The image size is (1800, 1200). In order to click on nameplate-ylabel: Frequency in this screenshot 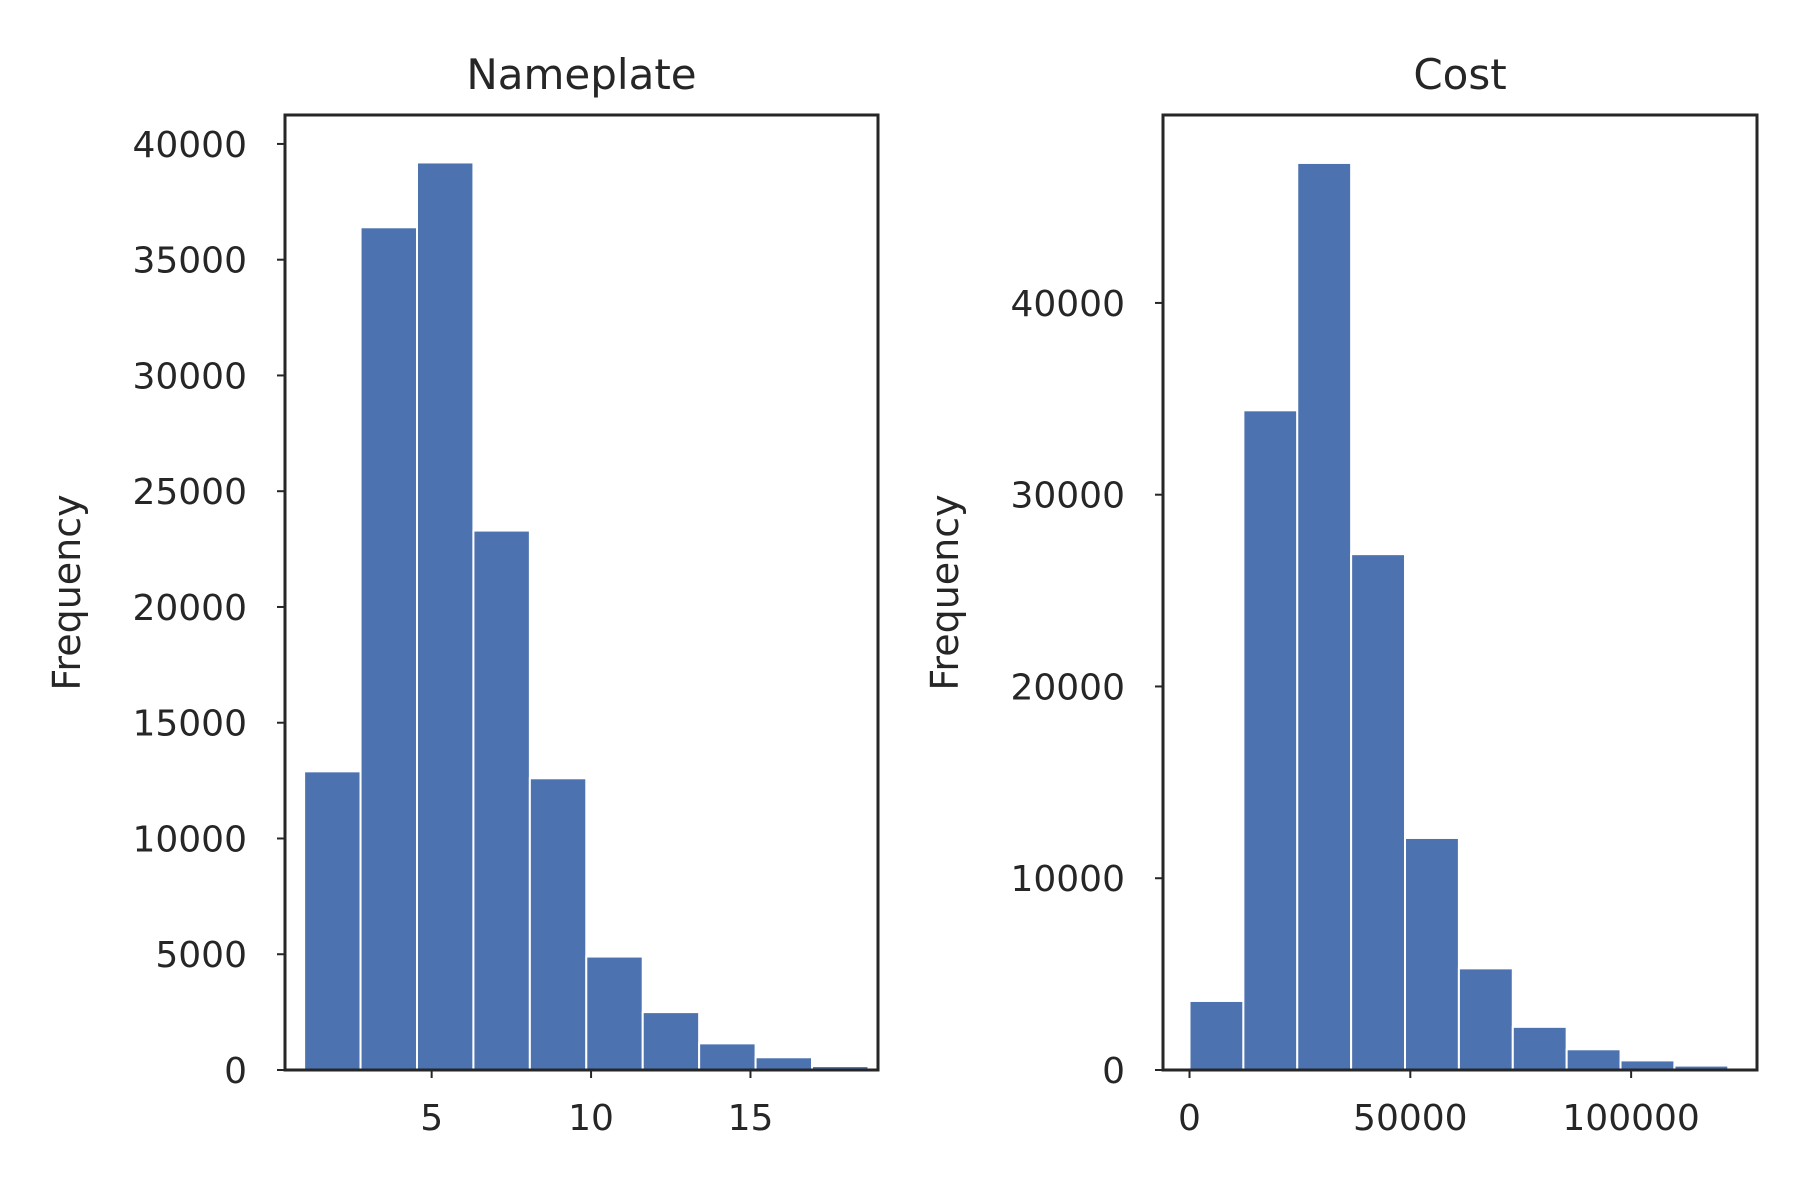, I will do `click(67, 592)`.